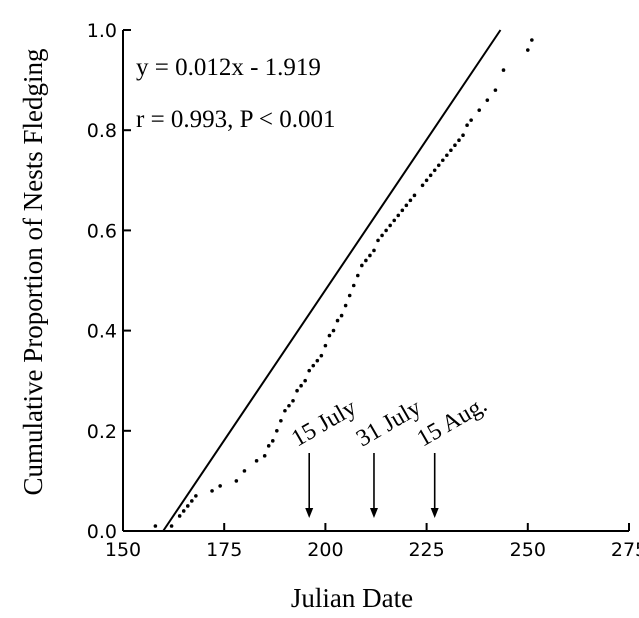  I want to click on y-tick-label: 0.6, so click(102, 231).